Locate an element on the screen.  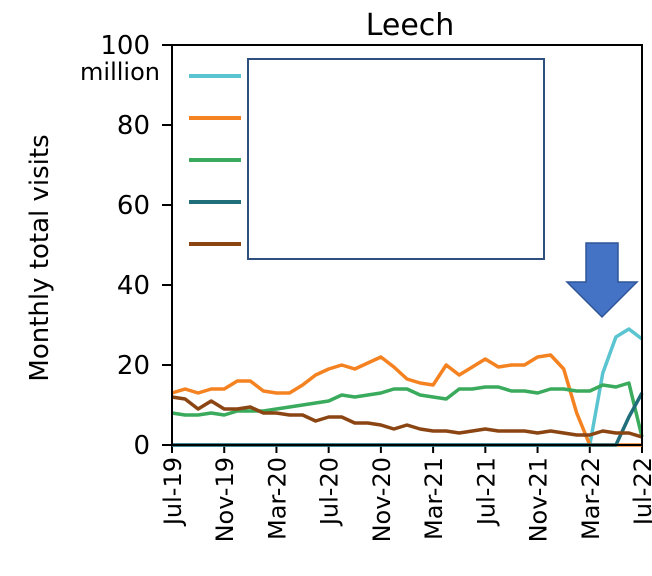
y-unit-label: million is located at coordinates (120, 72).